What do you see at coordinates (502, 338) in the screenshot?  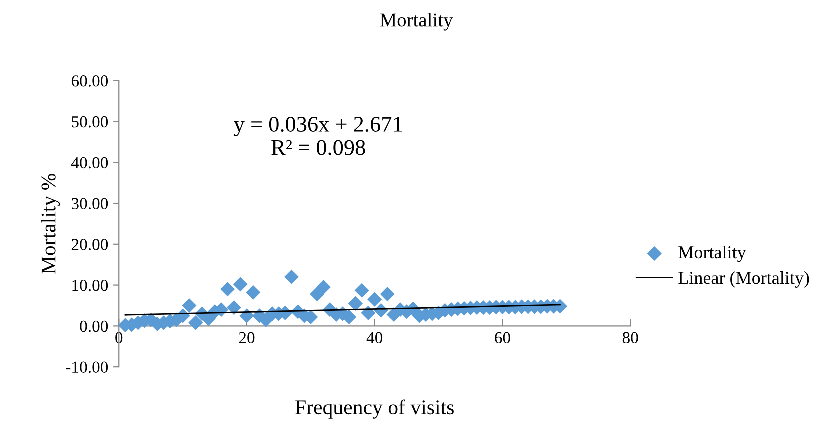 I see `x-tick-label: 60` at bounding box center [502, 338].